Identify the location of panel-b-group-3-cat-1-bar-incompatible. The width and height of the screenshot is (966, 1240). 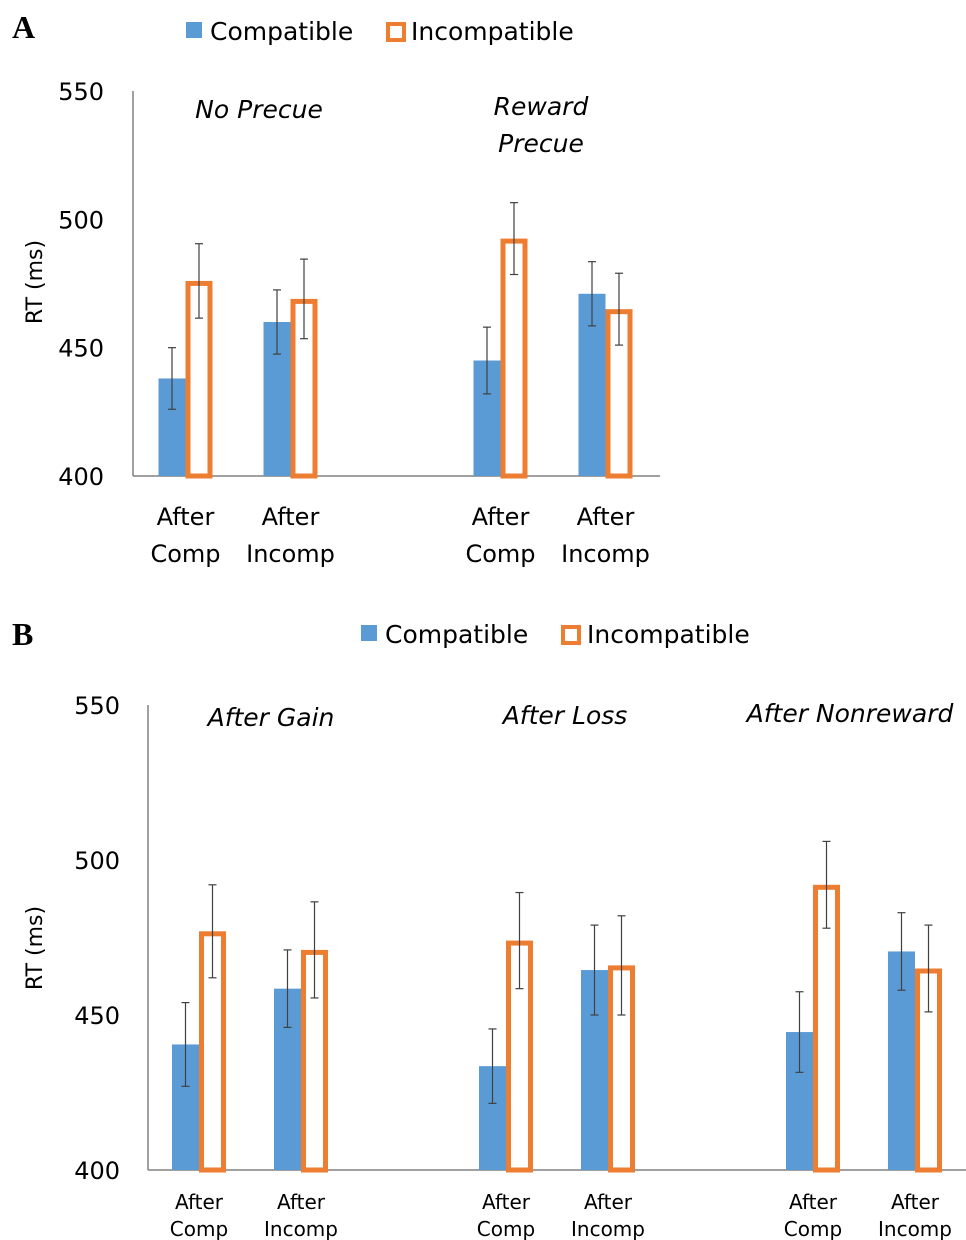
(826, 1028).